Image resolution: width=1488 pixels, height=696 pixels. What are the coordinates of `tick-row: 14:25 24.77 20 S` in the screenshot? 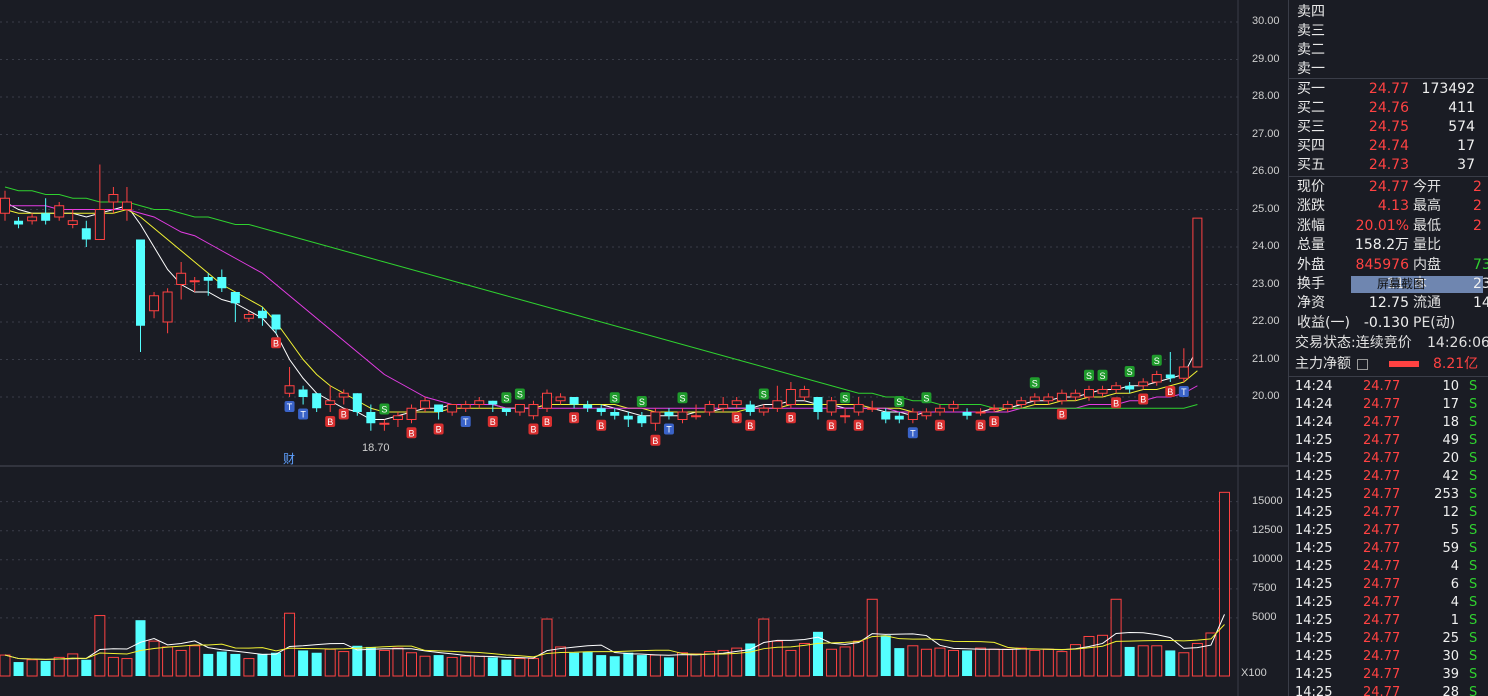 It's located at (1391, 459).